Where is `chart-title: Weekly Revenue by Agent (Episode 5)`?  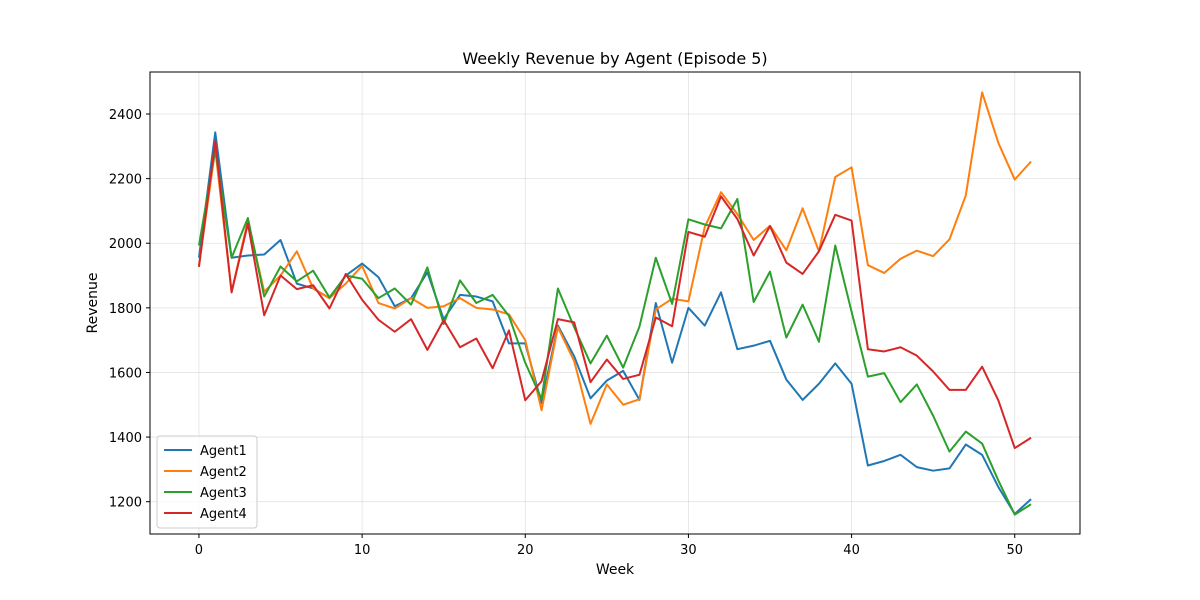
chart-title: Weekly Revenue by Agent (Episode 5) is located at coordinates (614, 58).